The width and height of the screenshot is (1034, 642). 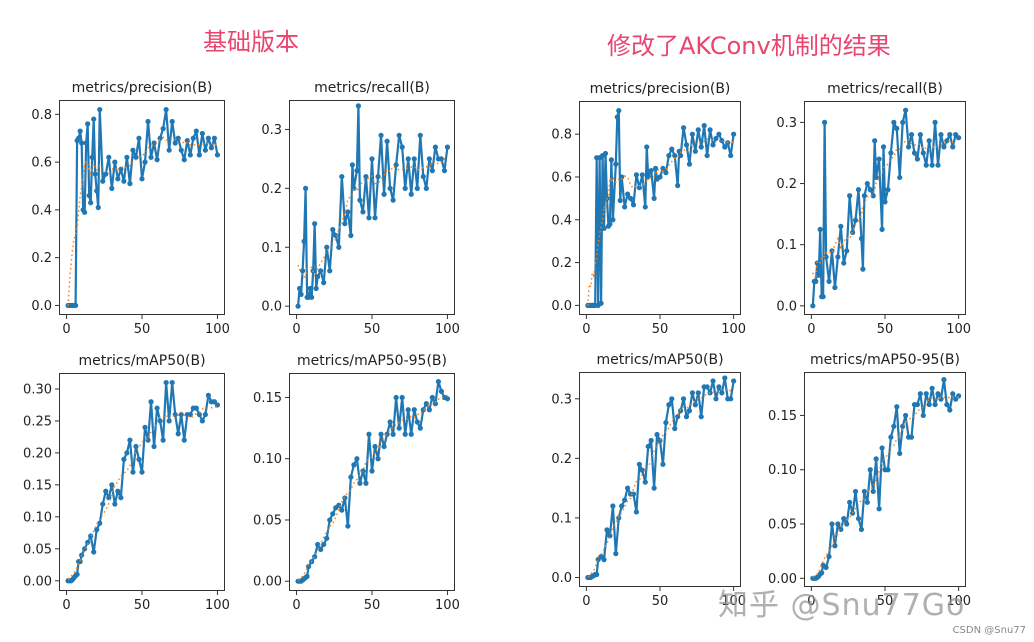 What do you see at coordinates (251, 42) in the screenshot?
I see `group-title-baseline: 基础版本` at bounding box center [251, 42].